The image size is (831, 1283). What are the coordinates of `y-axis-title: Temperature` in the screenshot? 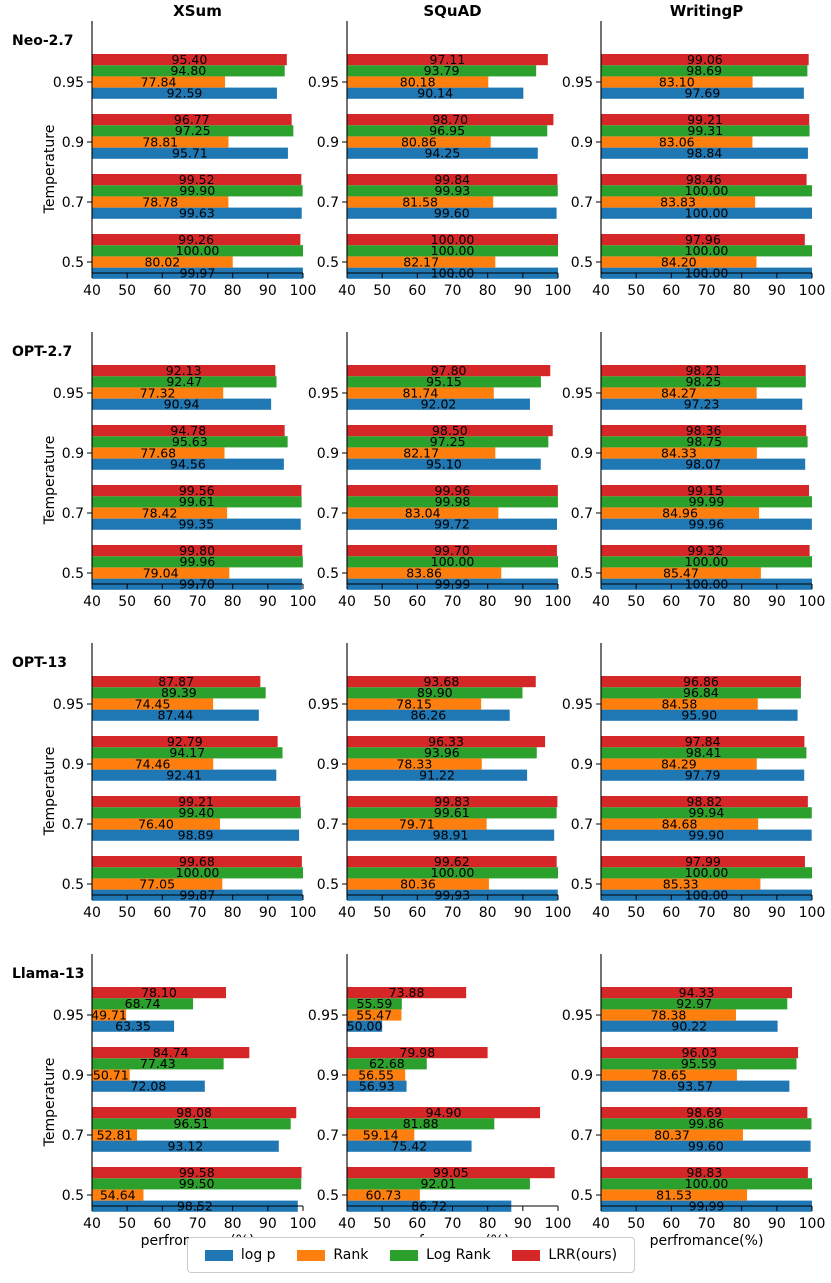 It's located at (50, 1103).